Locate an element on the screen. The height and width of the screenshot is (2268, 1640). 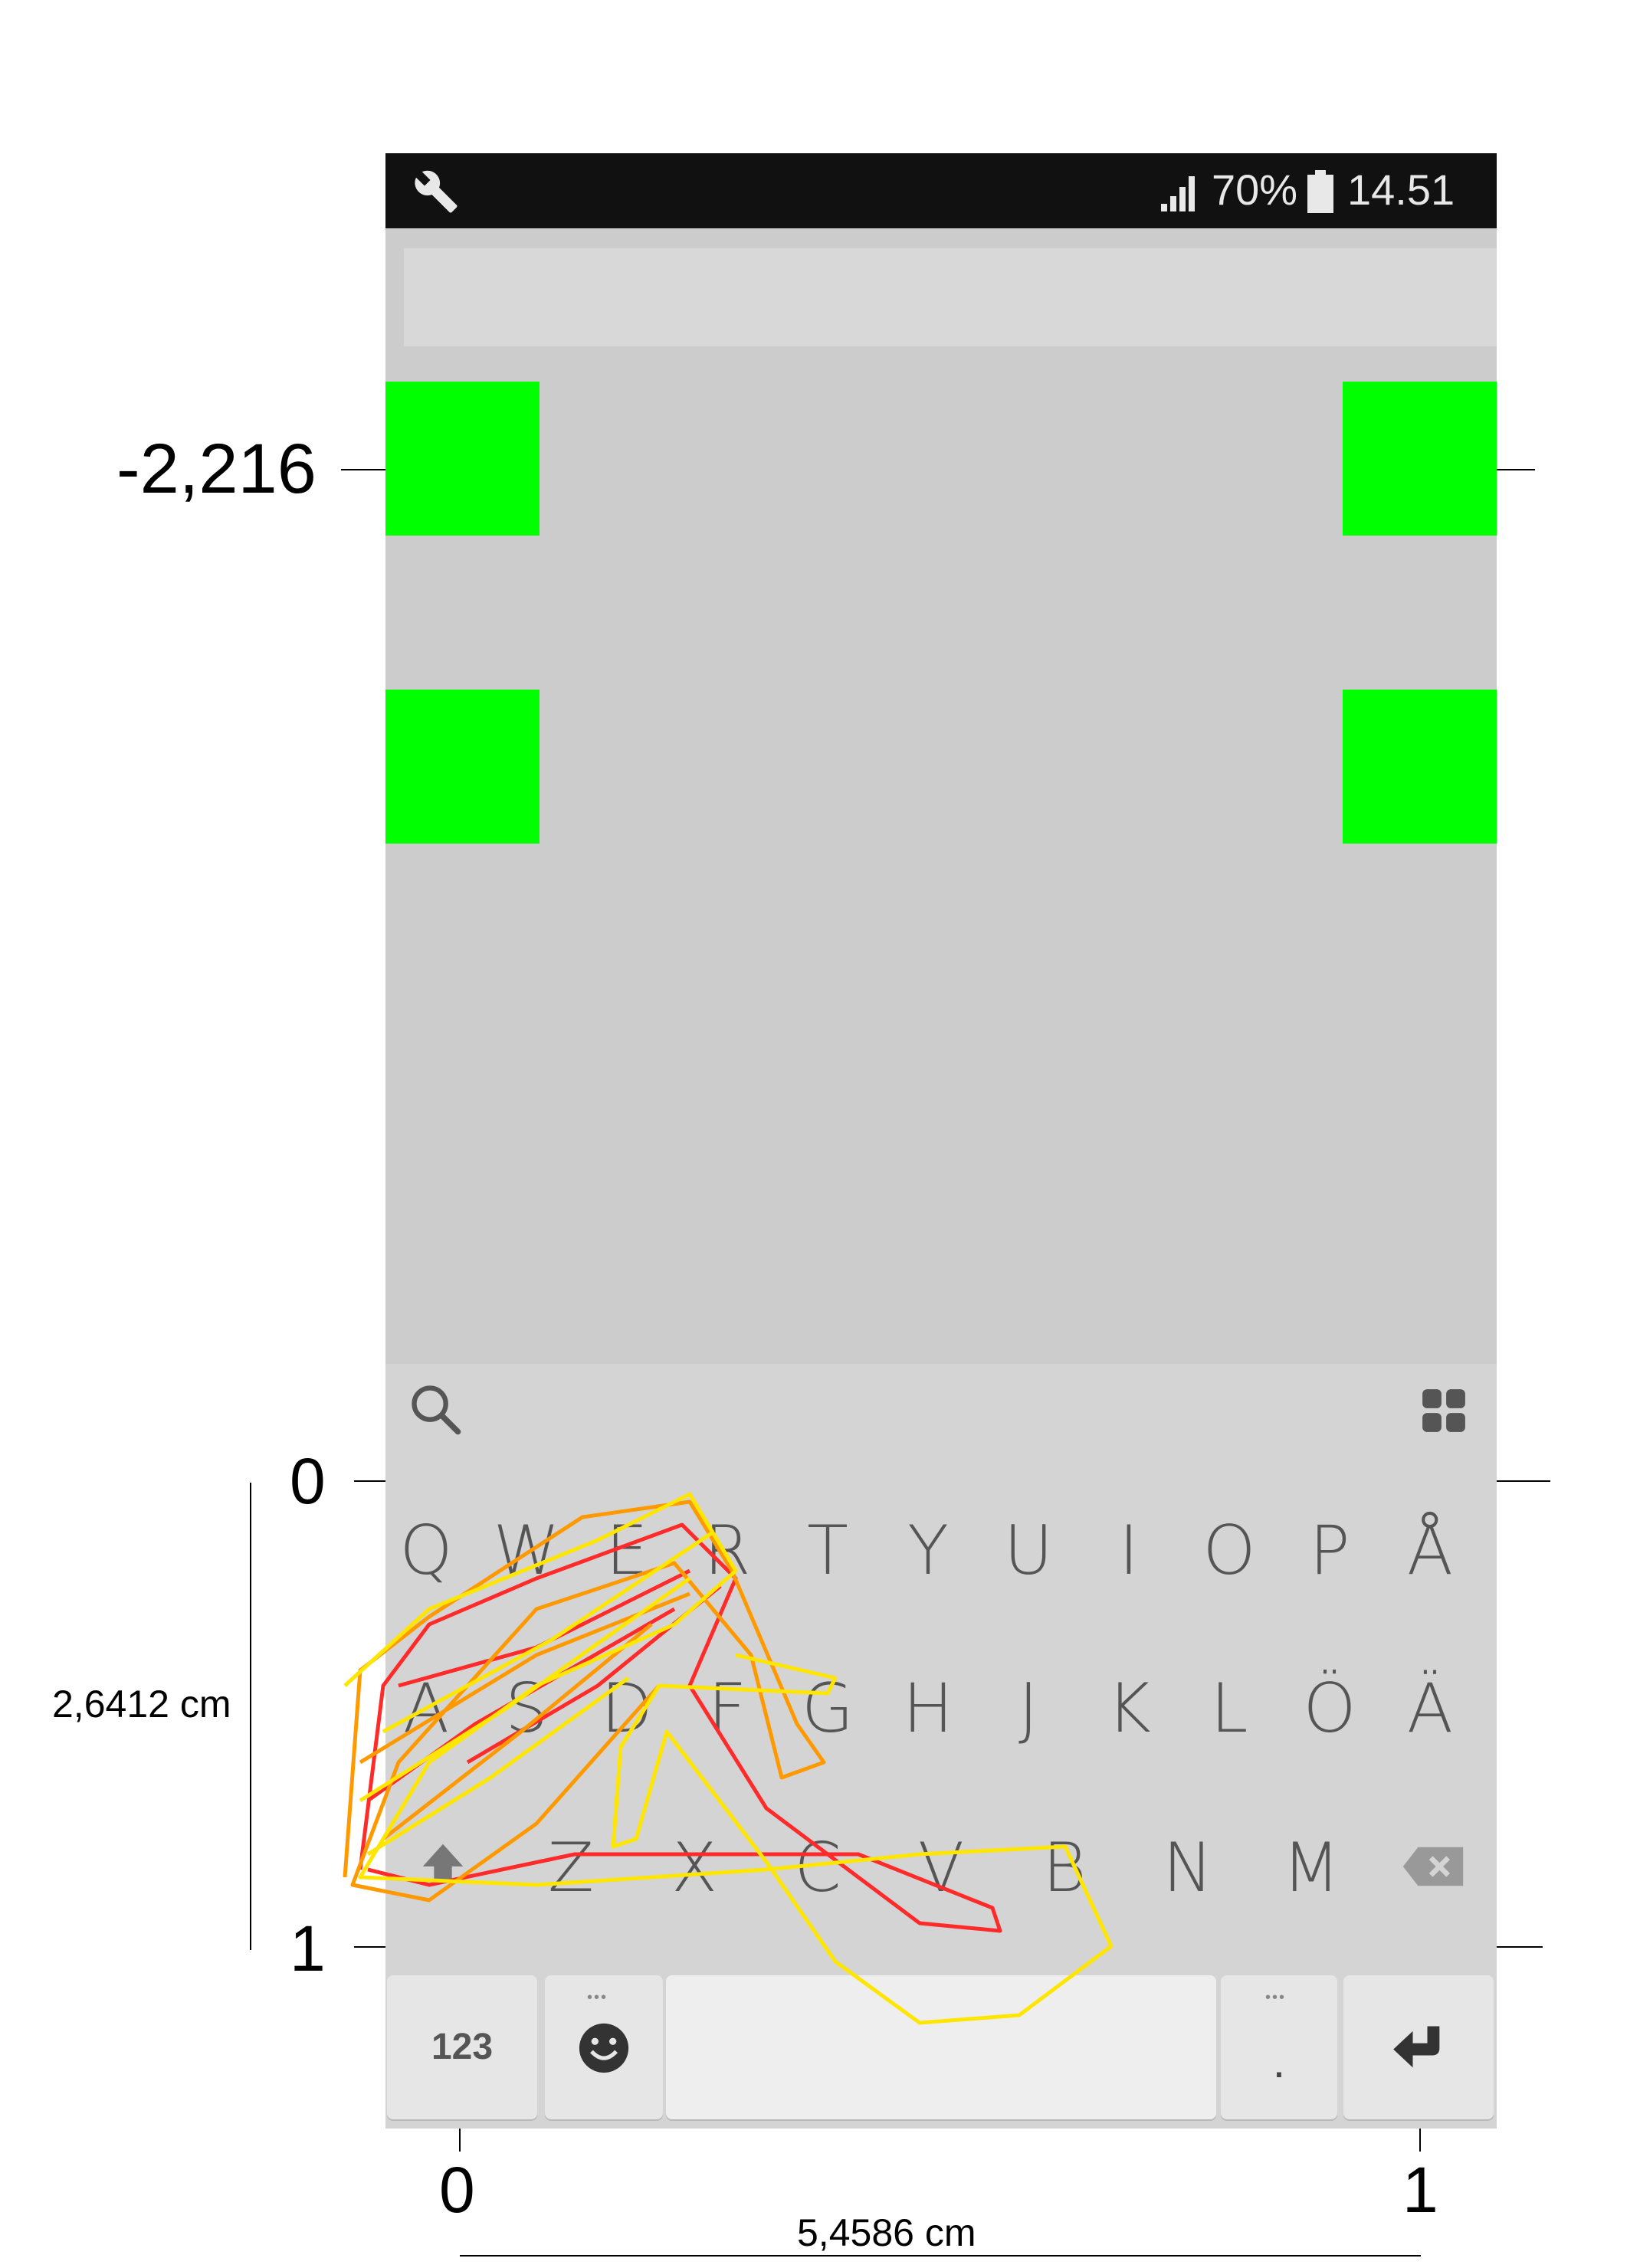
period-key-dots: ••• is located at coordinates (1276, 1997).